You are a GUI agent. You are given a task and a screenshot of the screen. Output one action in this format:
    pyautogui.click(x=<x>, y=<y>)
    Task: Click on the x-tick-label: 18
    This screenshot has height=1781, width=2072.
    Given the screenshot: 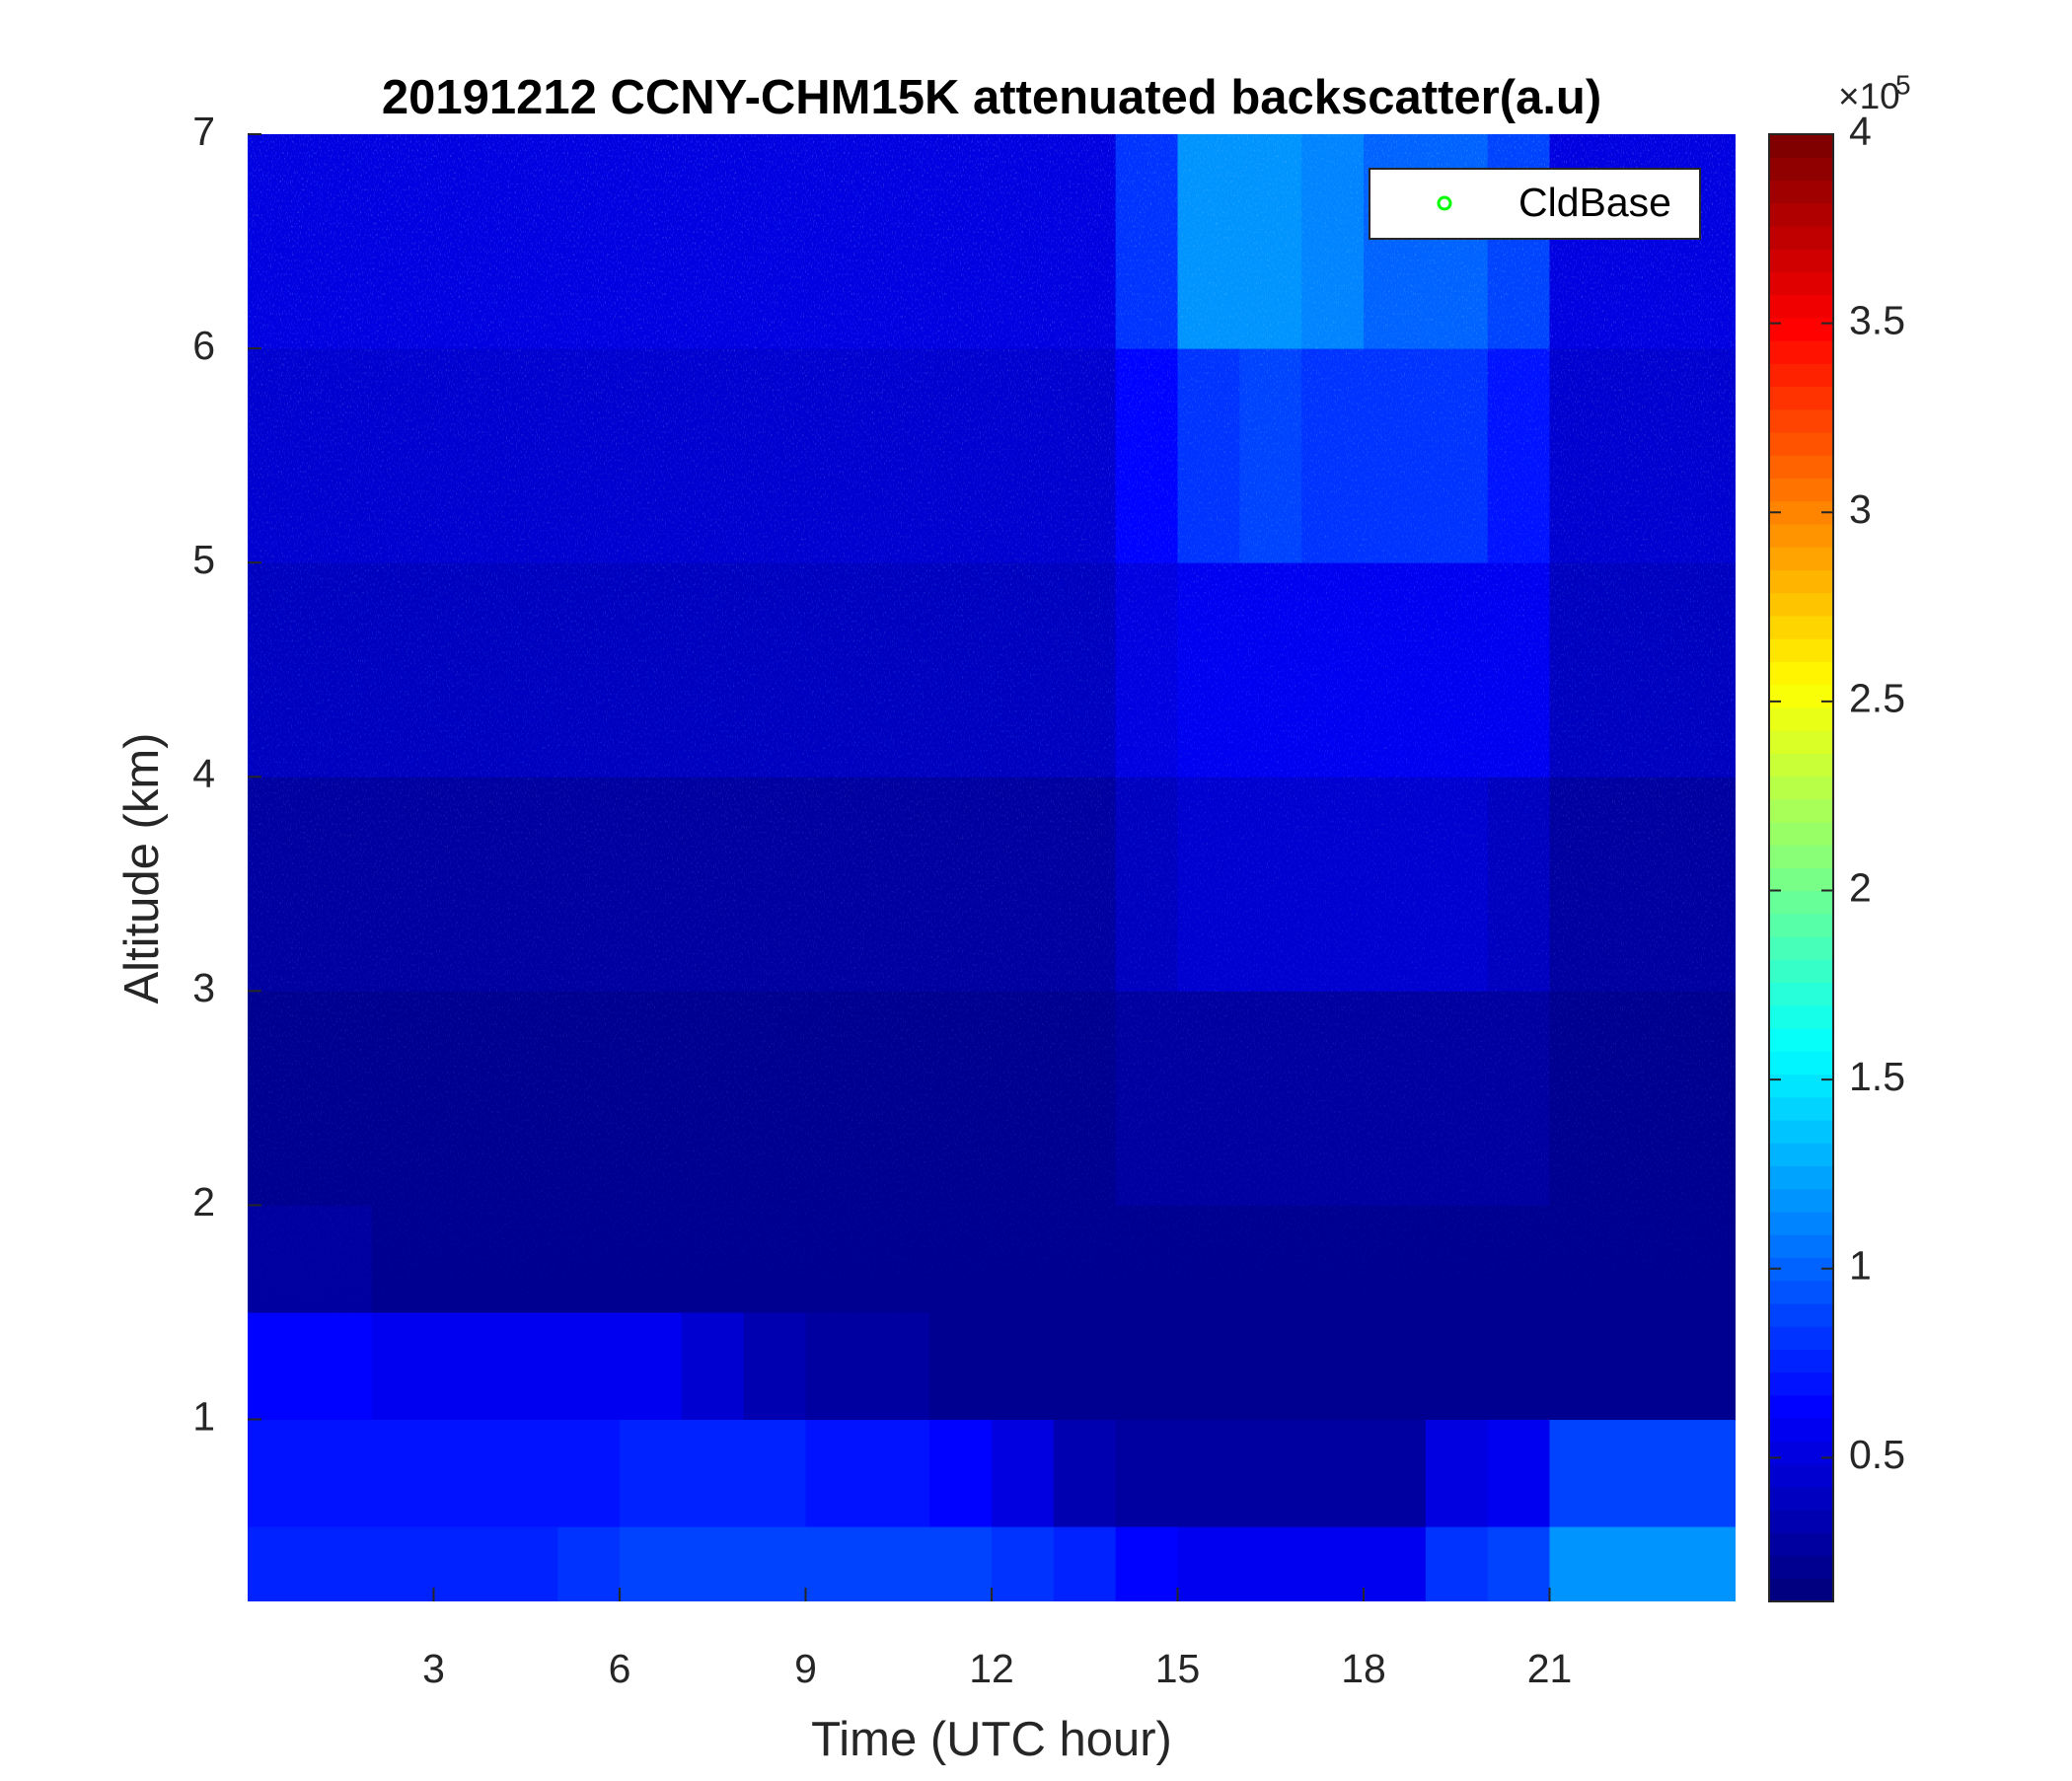 What is the action you would take?
    pyautogui.click(x=1364, y=1668)
    